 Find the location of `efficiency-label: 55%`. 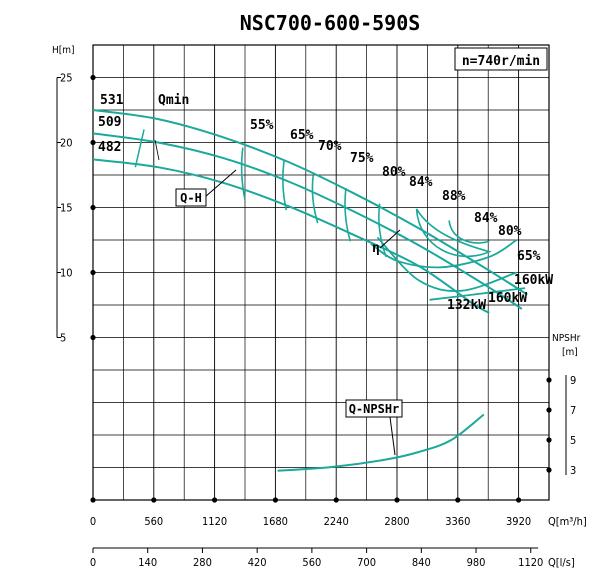

efficiency-label: 55% is located at coordinates (262, 125).